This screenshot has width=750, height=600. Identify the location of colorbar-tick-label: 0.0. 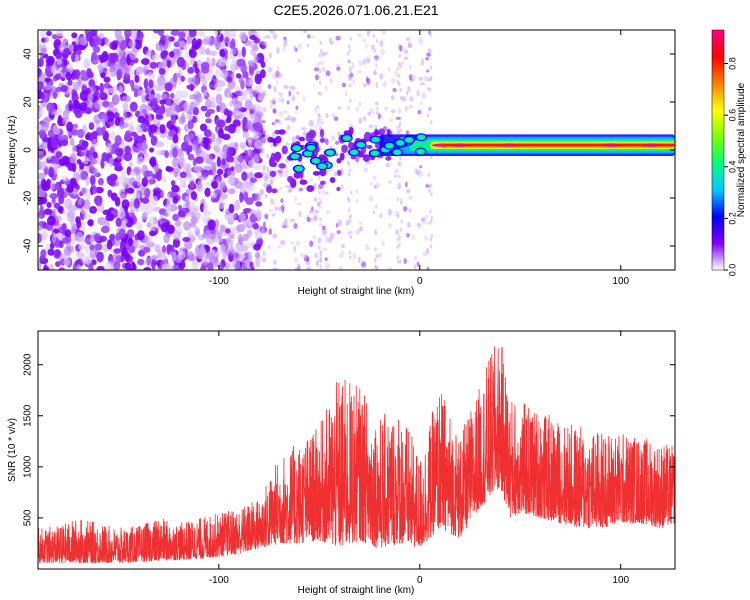
(732, 270).